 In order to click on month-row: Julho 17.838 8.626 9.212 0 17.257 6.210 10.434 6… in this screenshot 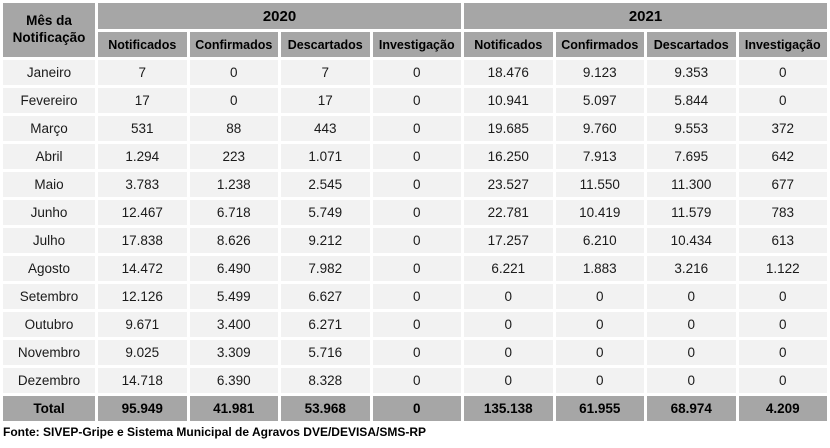, I will do `click(415, 240)`.